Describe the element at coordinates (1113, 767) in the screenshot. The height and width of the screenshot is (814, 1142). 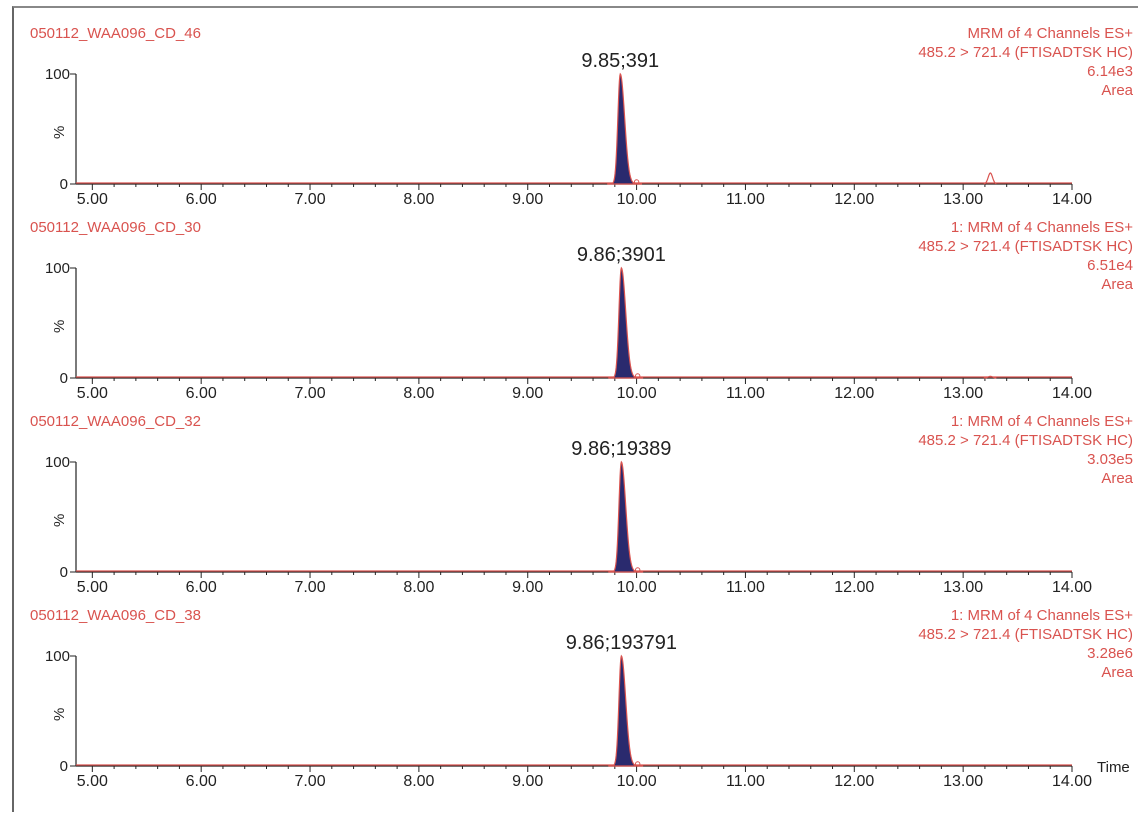
I see `x-axis-label: Time` at that location.